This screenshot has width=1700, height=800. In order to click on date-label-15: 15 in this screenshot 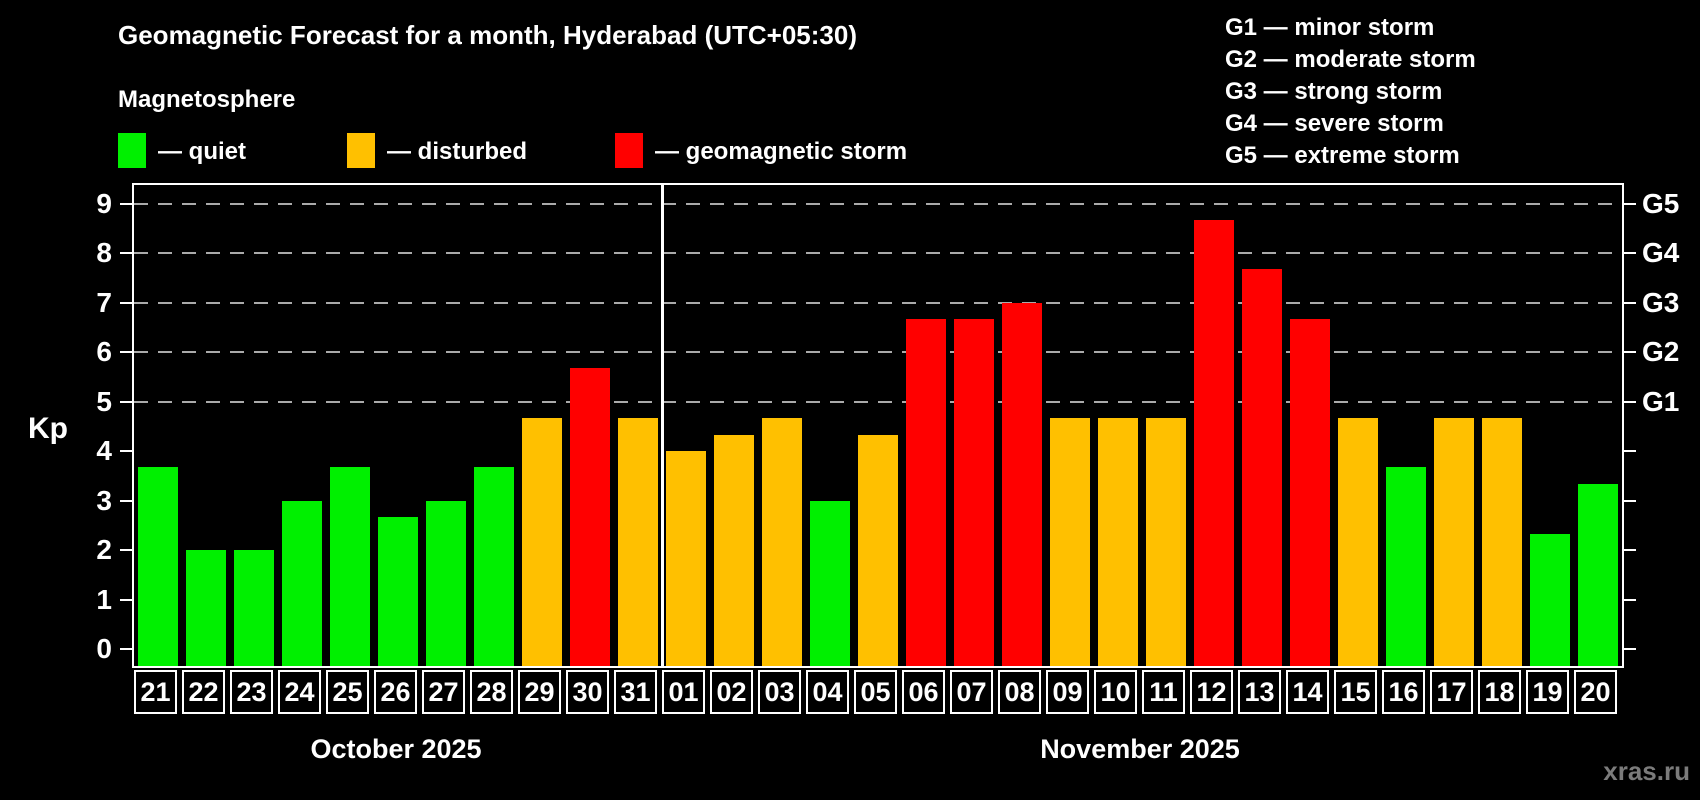, I will do `click(1355, 692)`.